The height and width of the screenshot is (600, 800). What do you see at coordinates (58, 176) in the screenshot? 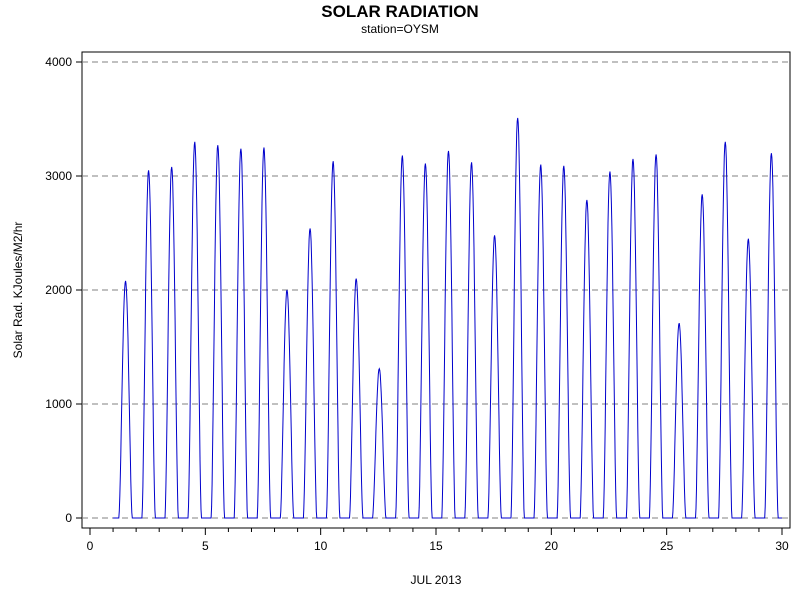
I see `y-tick-label: 3000` at bounding box center [58, 176].